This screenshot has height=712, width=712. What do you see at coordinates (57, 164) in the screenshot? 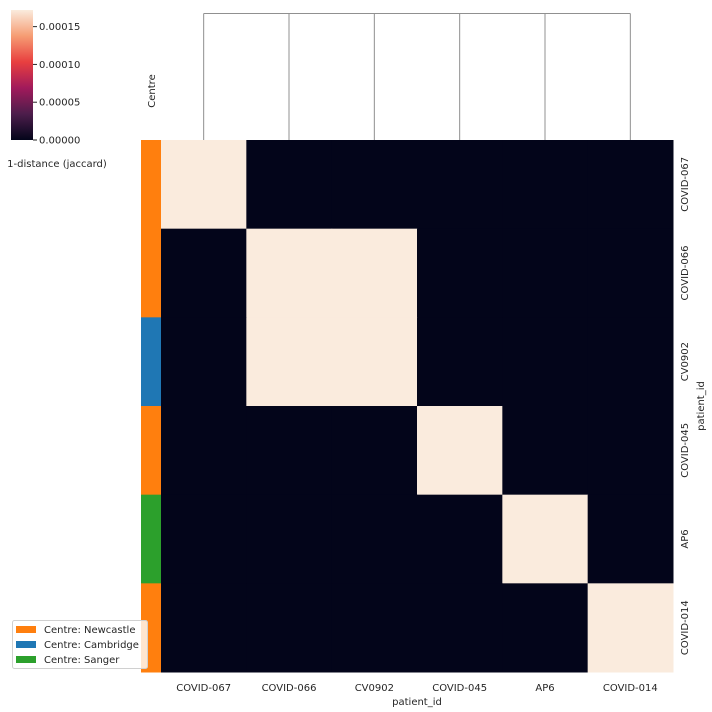
I see `colorbar-label: 1-distance (jaccard)` at bounding box center [57, 164].